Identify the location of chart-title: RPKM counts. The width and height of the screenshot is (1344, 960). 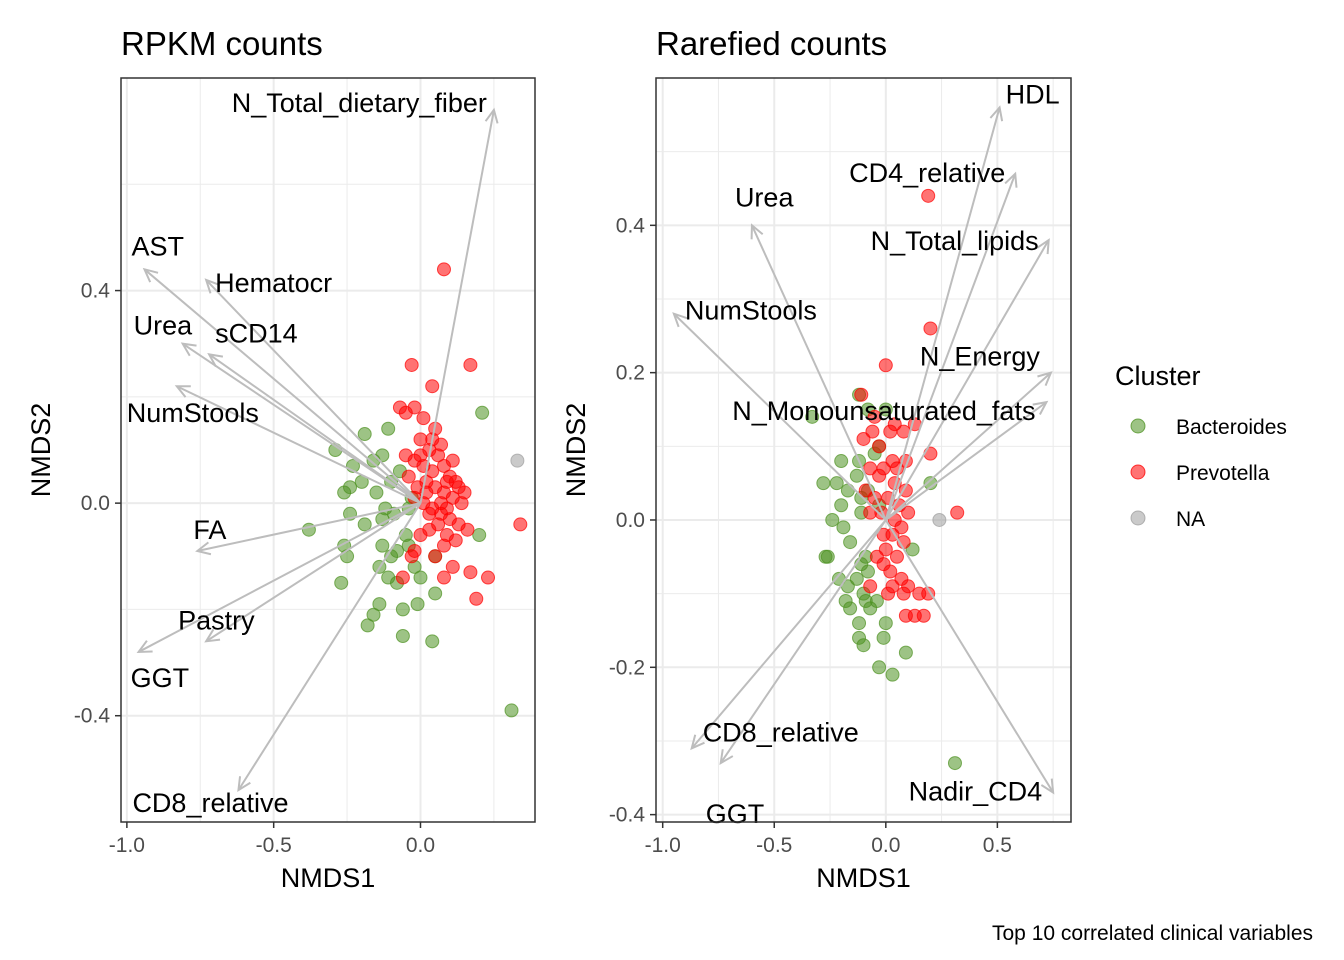
(222, 43).